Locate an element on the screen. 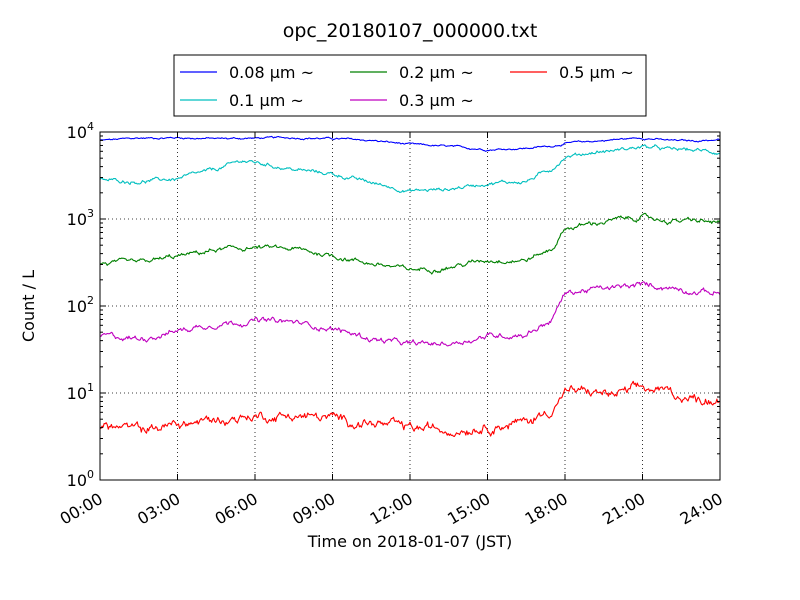 The width and height of the screenshot is (800, 600). y-tick-label: 10³ is located at coordinates (80, 218).